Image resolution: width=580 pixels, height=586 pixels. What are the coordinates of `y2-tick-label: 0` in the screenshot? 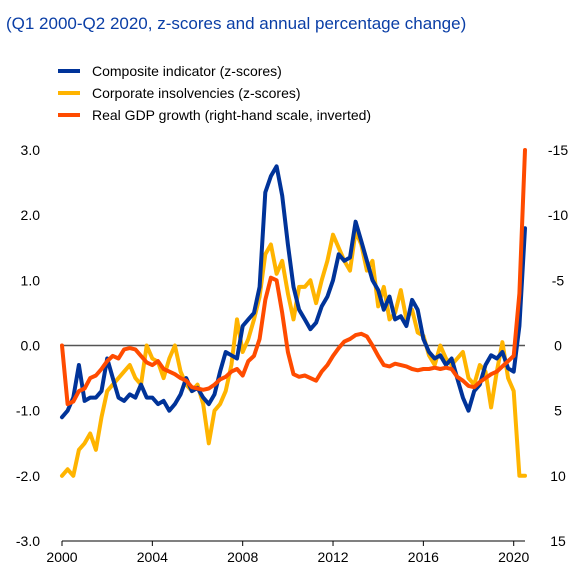 It's located at (558, 346).